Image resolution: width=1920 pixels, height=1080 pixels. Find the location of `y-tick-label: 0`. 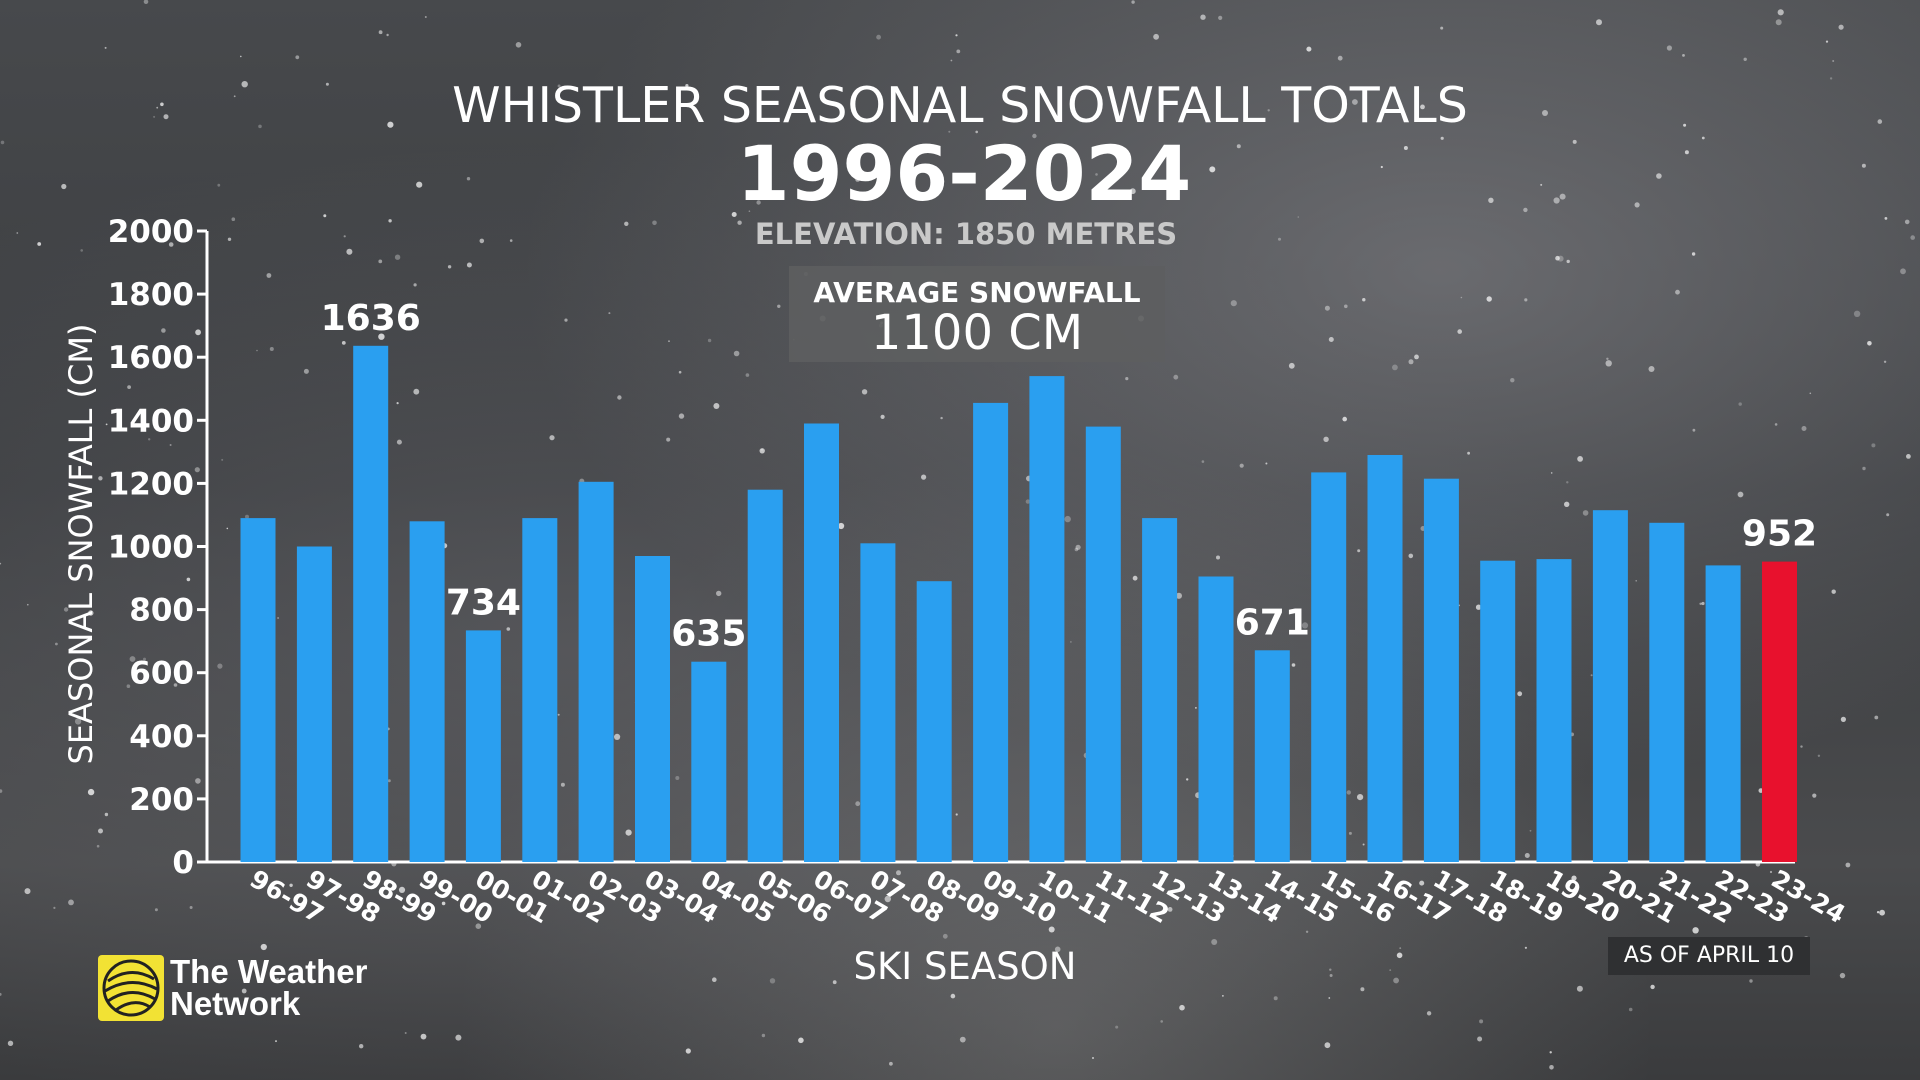

y-tick-label: 0 is located at coordinates (183, 863).